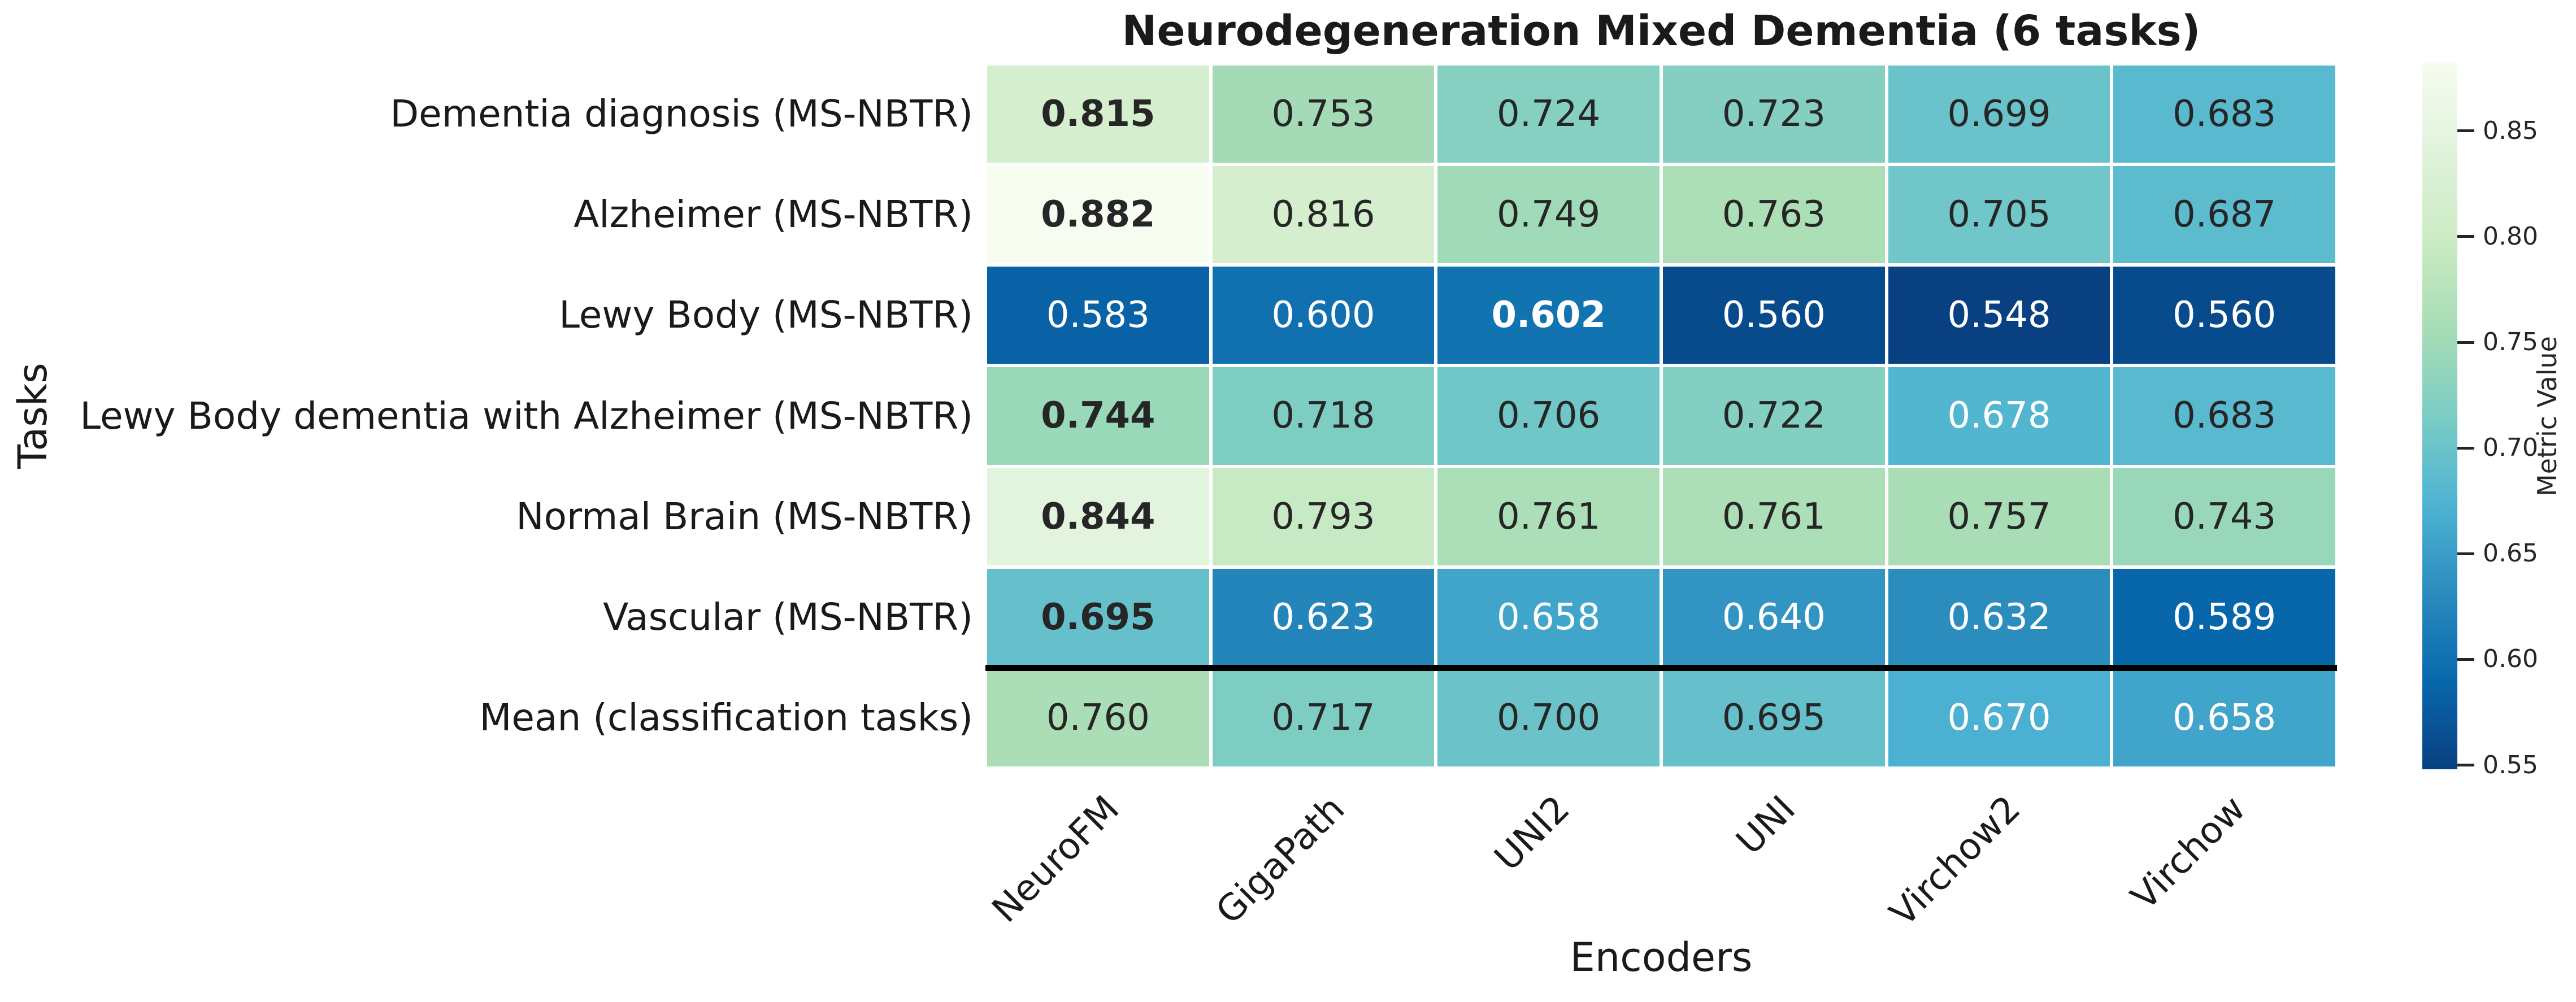 This screenshot has width=2576, height=1002. I want to click on heatmap-cell: 0.757, so click(1999, 516).